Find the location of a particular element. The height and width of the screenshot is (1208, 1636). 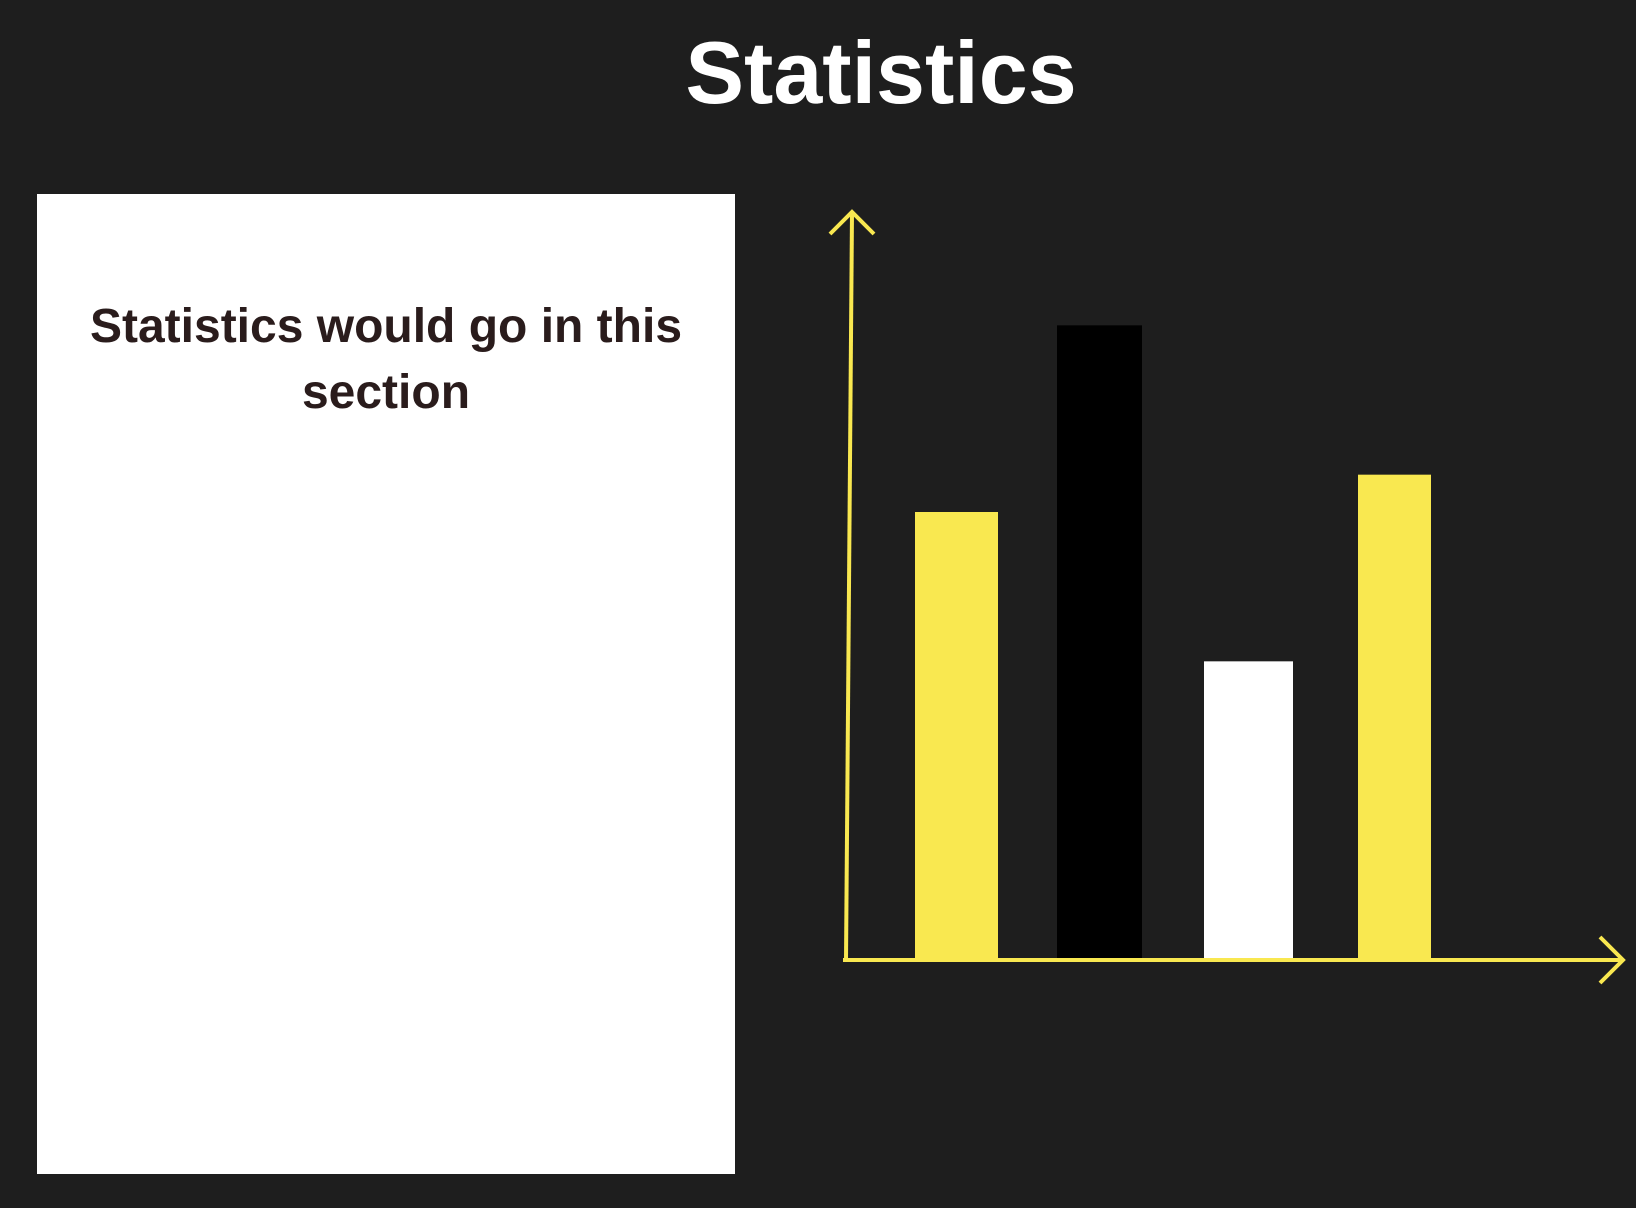

y-axis is located at coordinates (849, 586).